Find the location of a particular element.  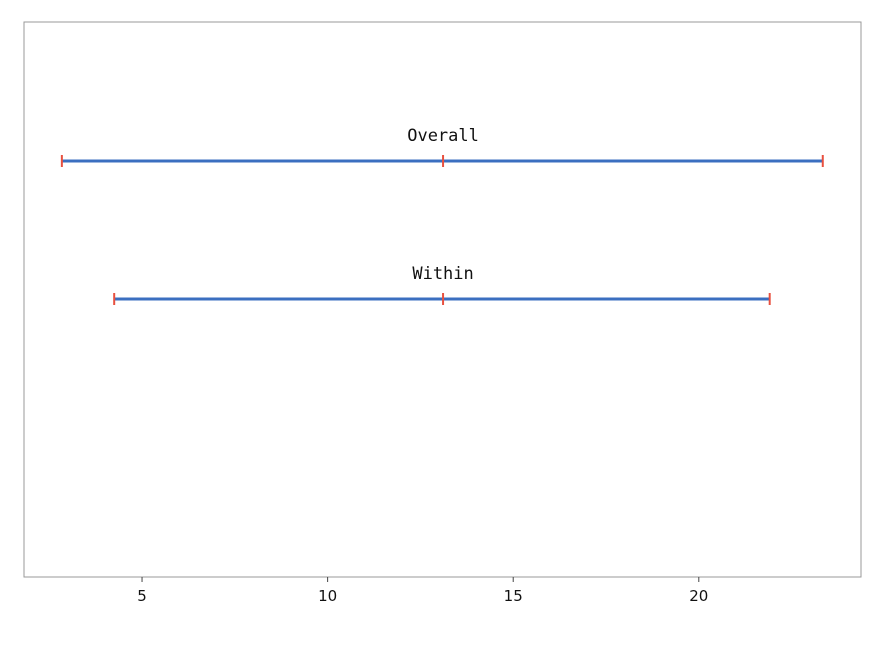

x-tick-label: 10 is located at coordinates (327, 596).